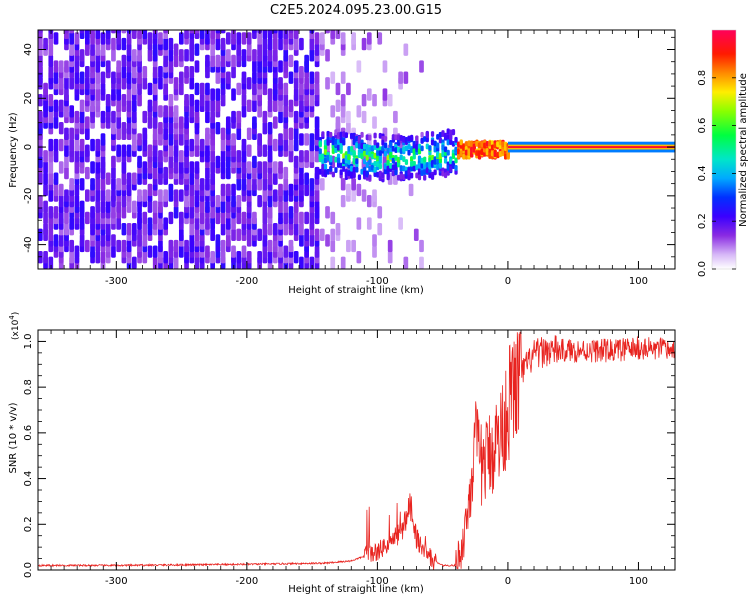  I want to click on x-tick-label: -100, so click(377, 581).